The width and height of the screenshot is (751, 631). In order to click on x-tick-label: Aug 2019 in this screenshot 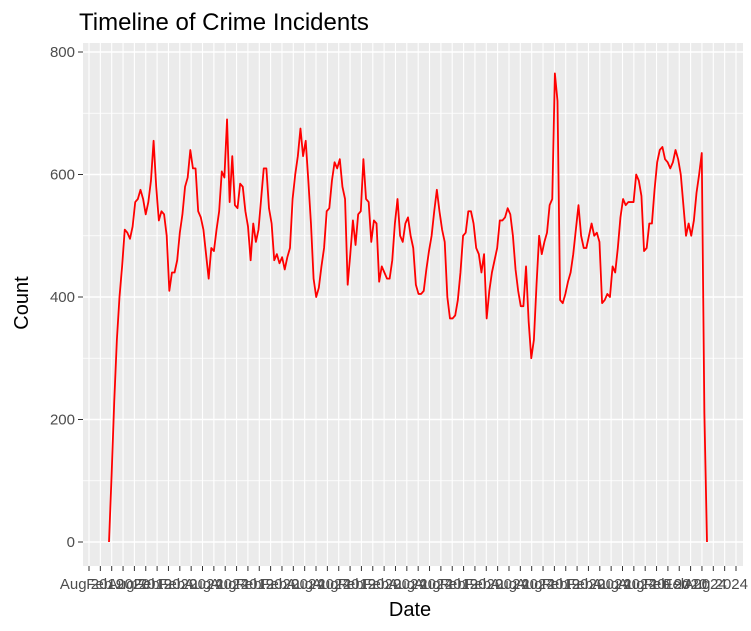, I will do `click(92, 584)`.